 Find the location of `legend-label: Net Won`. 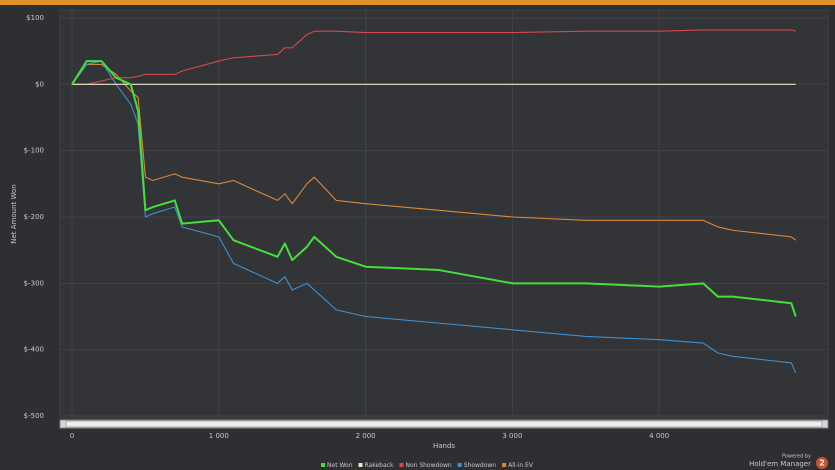

legend-label: Net Won is located at coordinates (340, 465).